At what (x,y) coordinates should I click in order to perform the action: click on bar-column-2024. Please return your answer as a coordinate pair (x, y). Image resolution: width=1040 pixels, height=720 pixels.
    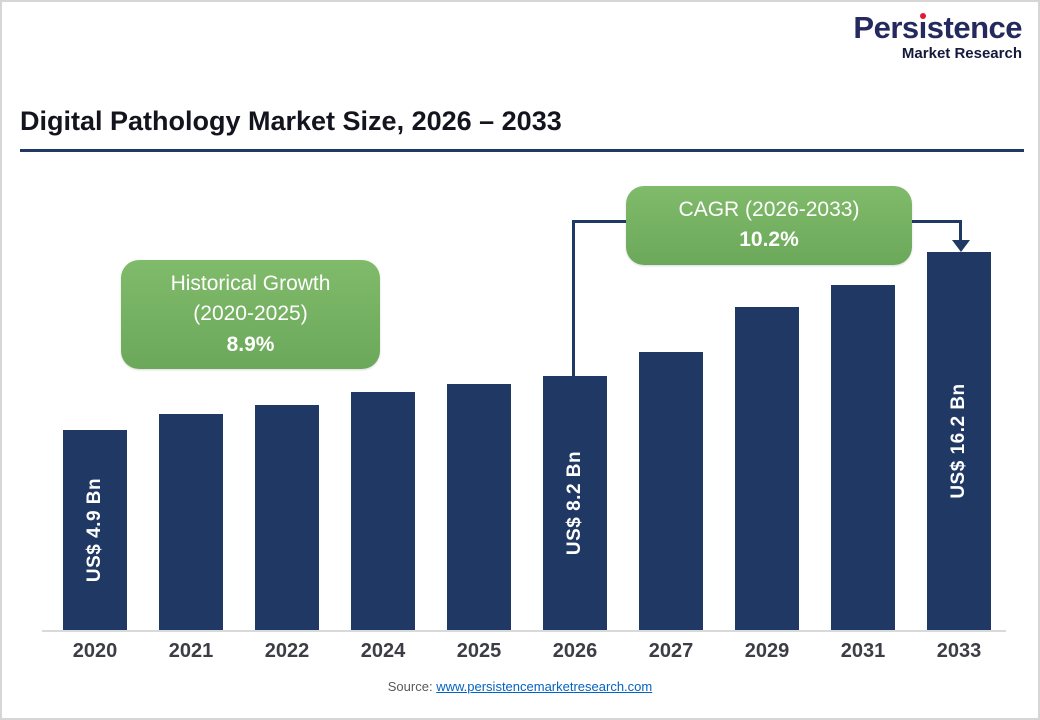
    Looking at the image, I should click on (383, 440).